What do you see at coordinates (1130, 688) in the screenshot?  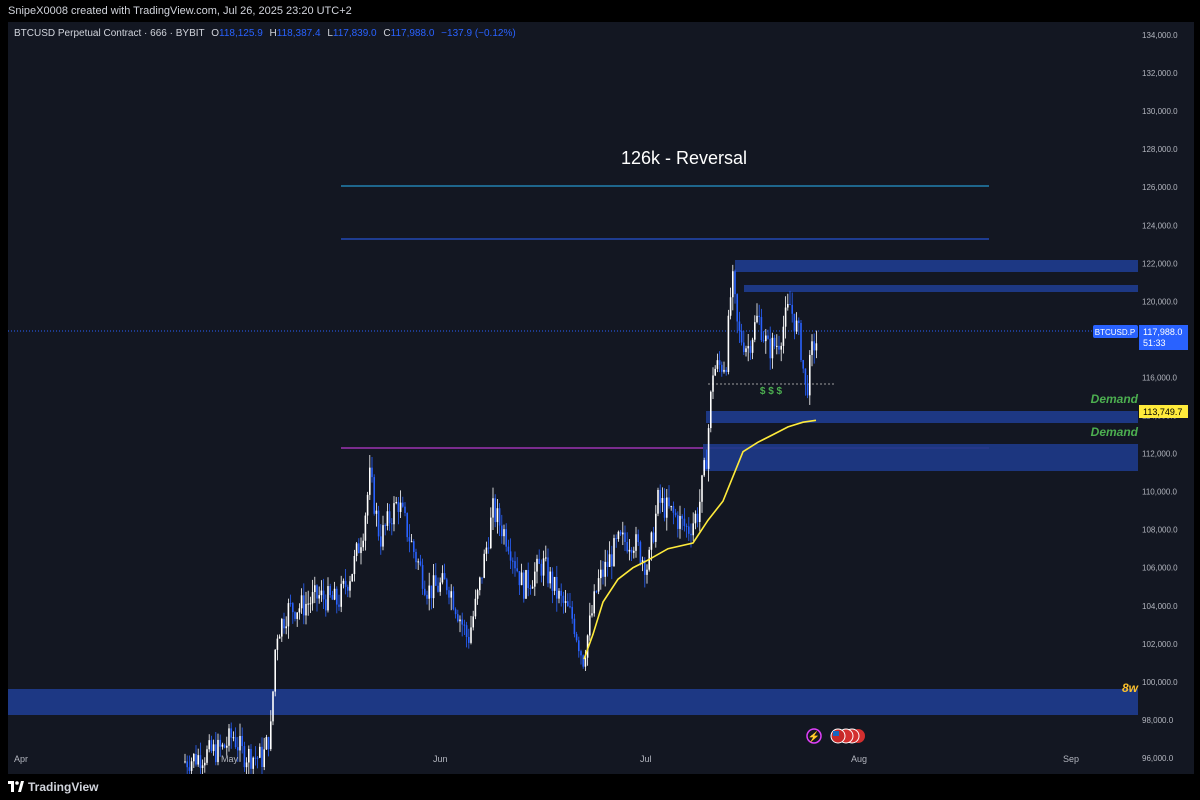 I see `weekly-label: 8w` at bounding box center [1130, 688].